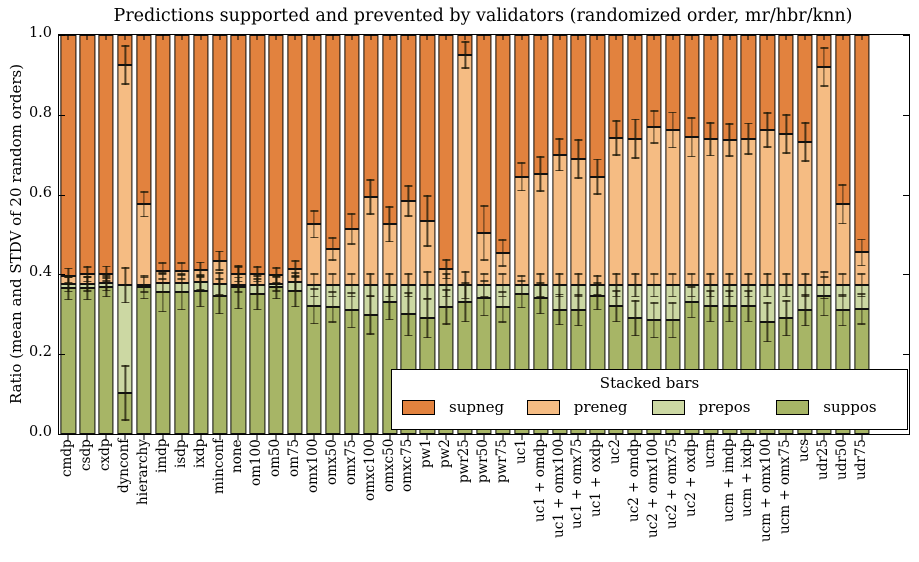  I want to click on legend-items: supneg preneg prepos suppos, so click(649, 404).